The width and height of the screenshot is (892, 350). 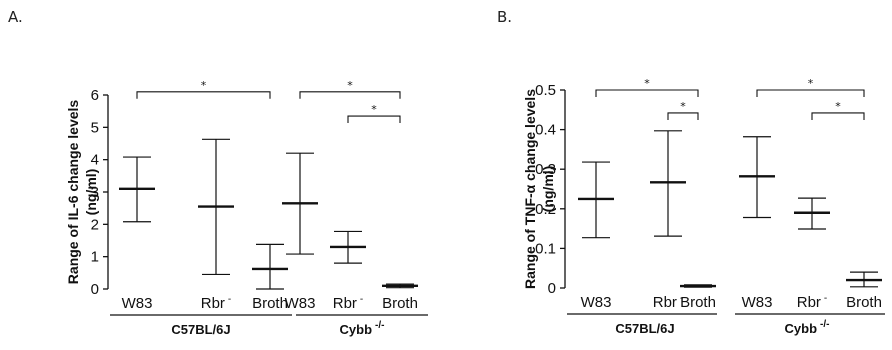 I want to click on y-axis-title: Range of TNF-α change levels, so click(x=530, y=189).